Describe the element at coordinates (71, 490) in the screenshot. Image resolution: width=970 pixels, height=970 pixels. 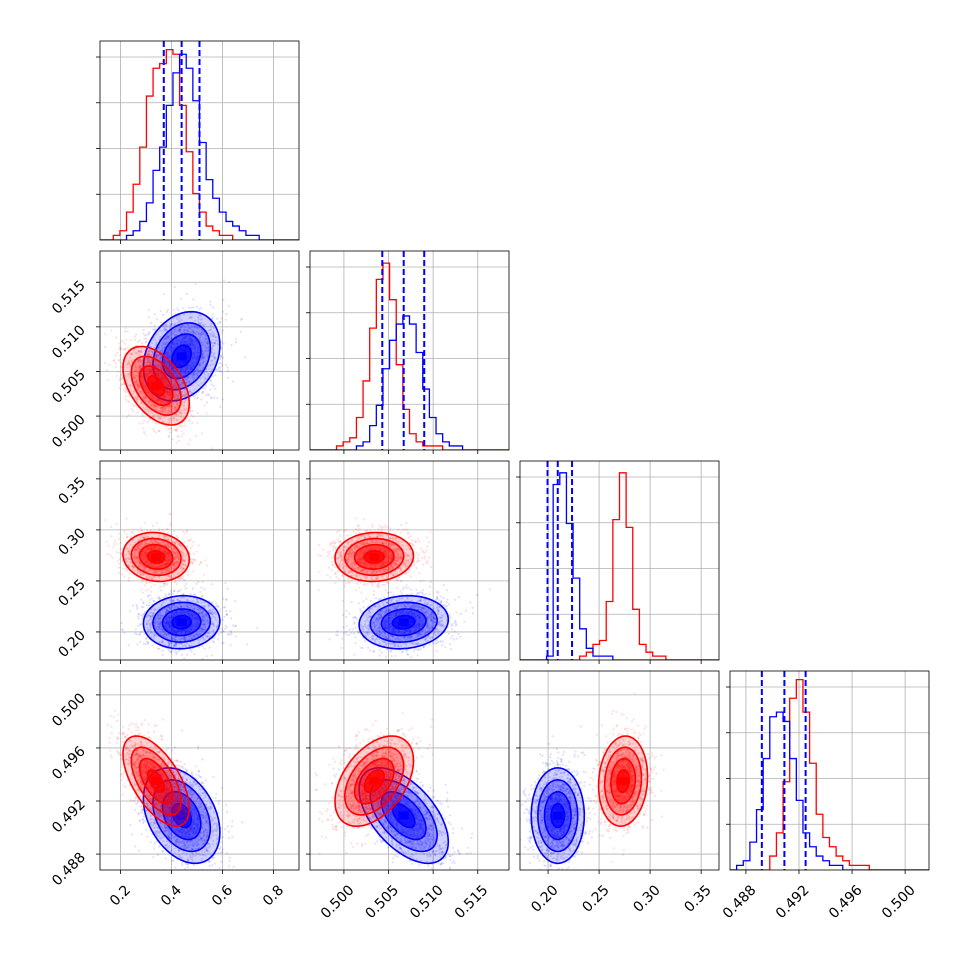
I see `y-tick-label: 0.35` at that location.